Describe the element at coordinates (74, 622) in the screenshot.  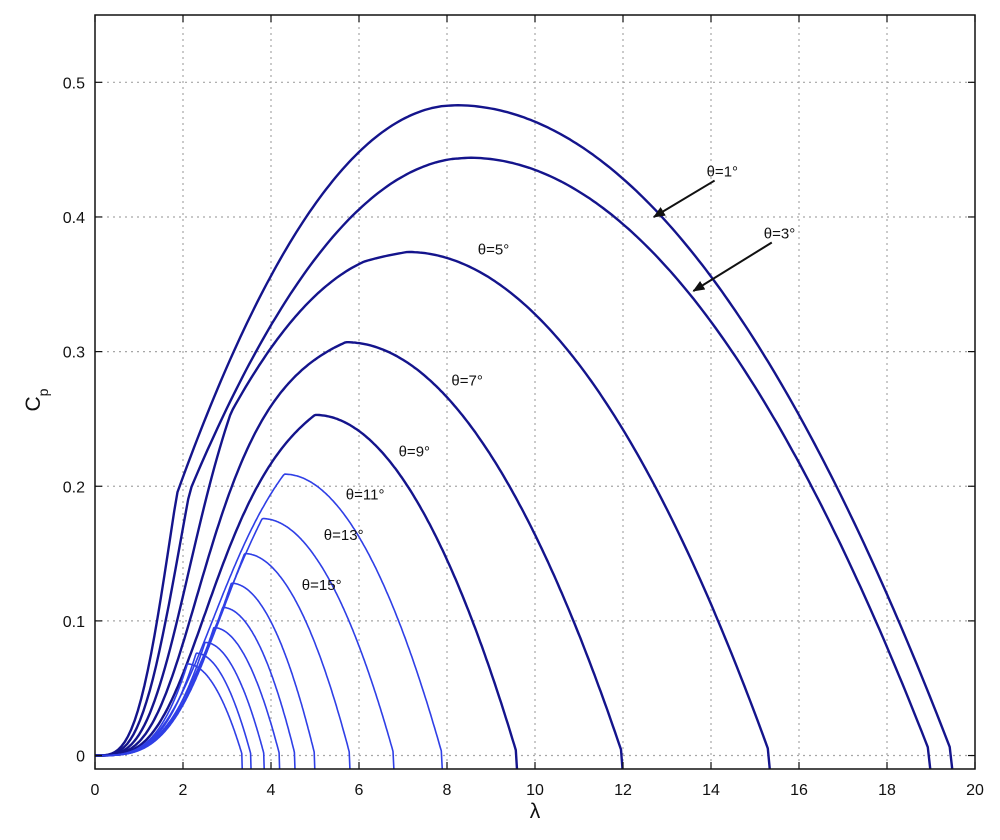
I see `y-tick-label: 0.1` at that location.